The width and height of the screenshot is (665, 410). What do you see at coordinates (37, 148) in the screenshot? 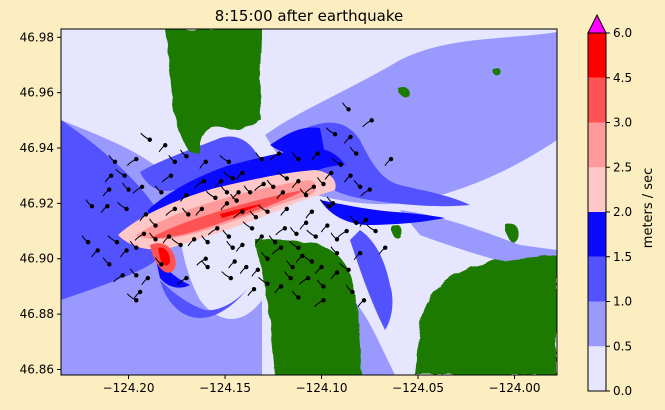
I see `y-tick-label: 46.94` at bounding box center [37, 148].